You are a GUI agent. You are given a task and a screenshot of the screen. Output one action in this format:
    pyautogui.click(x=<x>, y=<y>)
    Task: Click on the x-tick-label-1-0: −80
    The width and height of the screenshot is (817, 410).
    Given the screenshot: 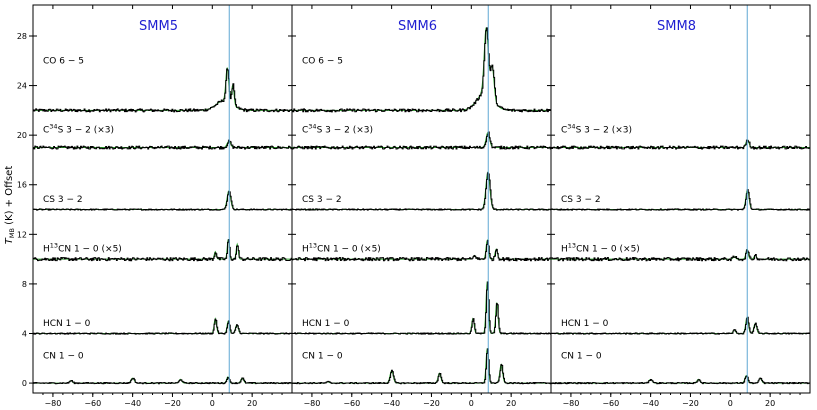 What is the action you would take?
    pyautogui.click(x=311, y=403)
    